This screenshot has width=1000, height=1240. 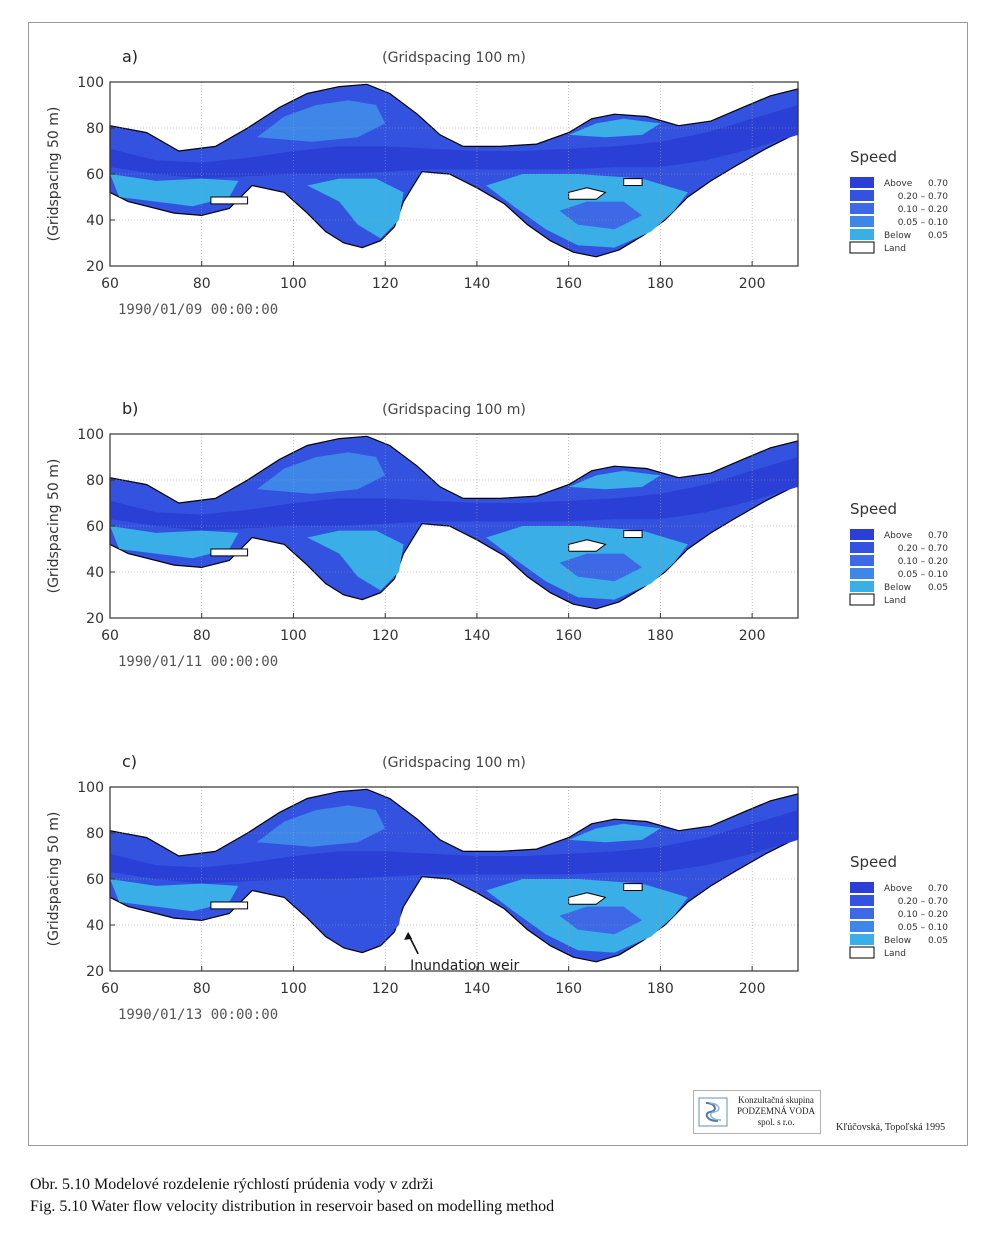 I want to click on legend-entry-value: 0.10 – 0.20, so click(x=923, y=210).